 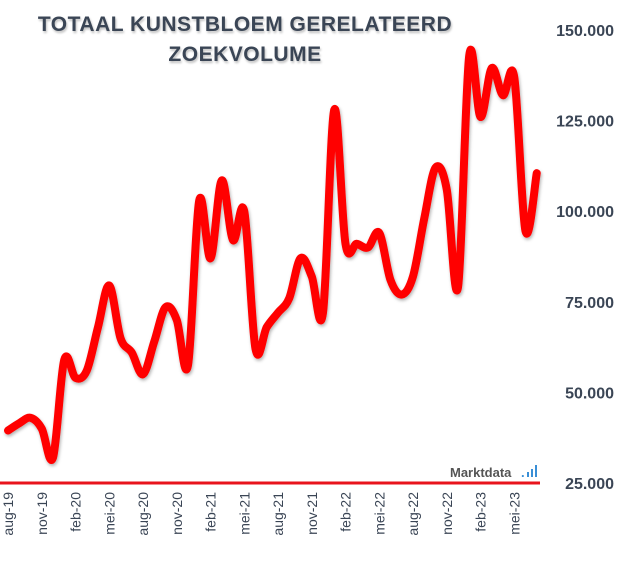 What do you see at coordinates (585, 258) in the screenshot?
I see `y-axis: 25.000 50.000 75.000 100.000 125.000 150.000` at bounding box center [585, 258].